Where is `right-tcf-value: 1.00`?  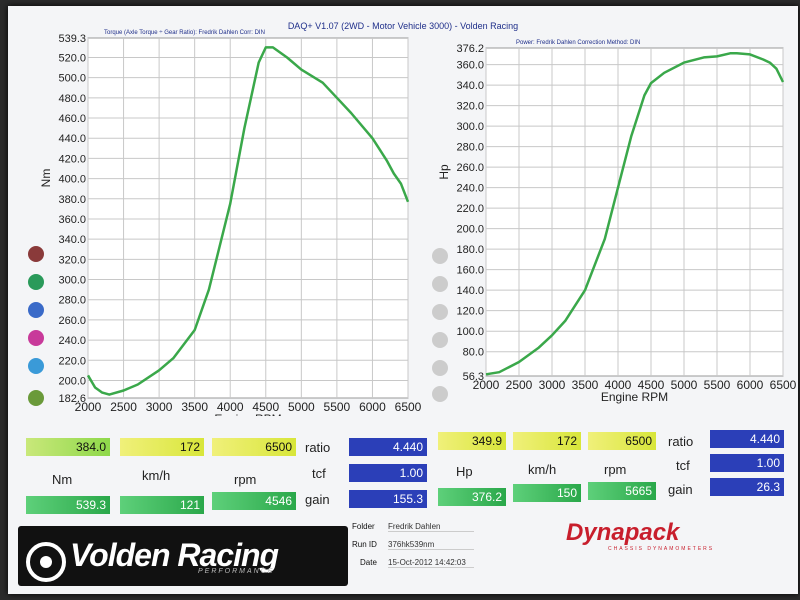
right-tcf-value: 1.00 is located at coordinates (747, 463).